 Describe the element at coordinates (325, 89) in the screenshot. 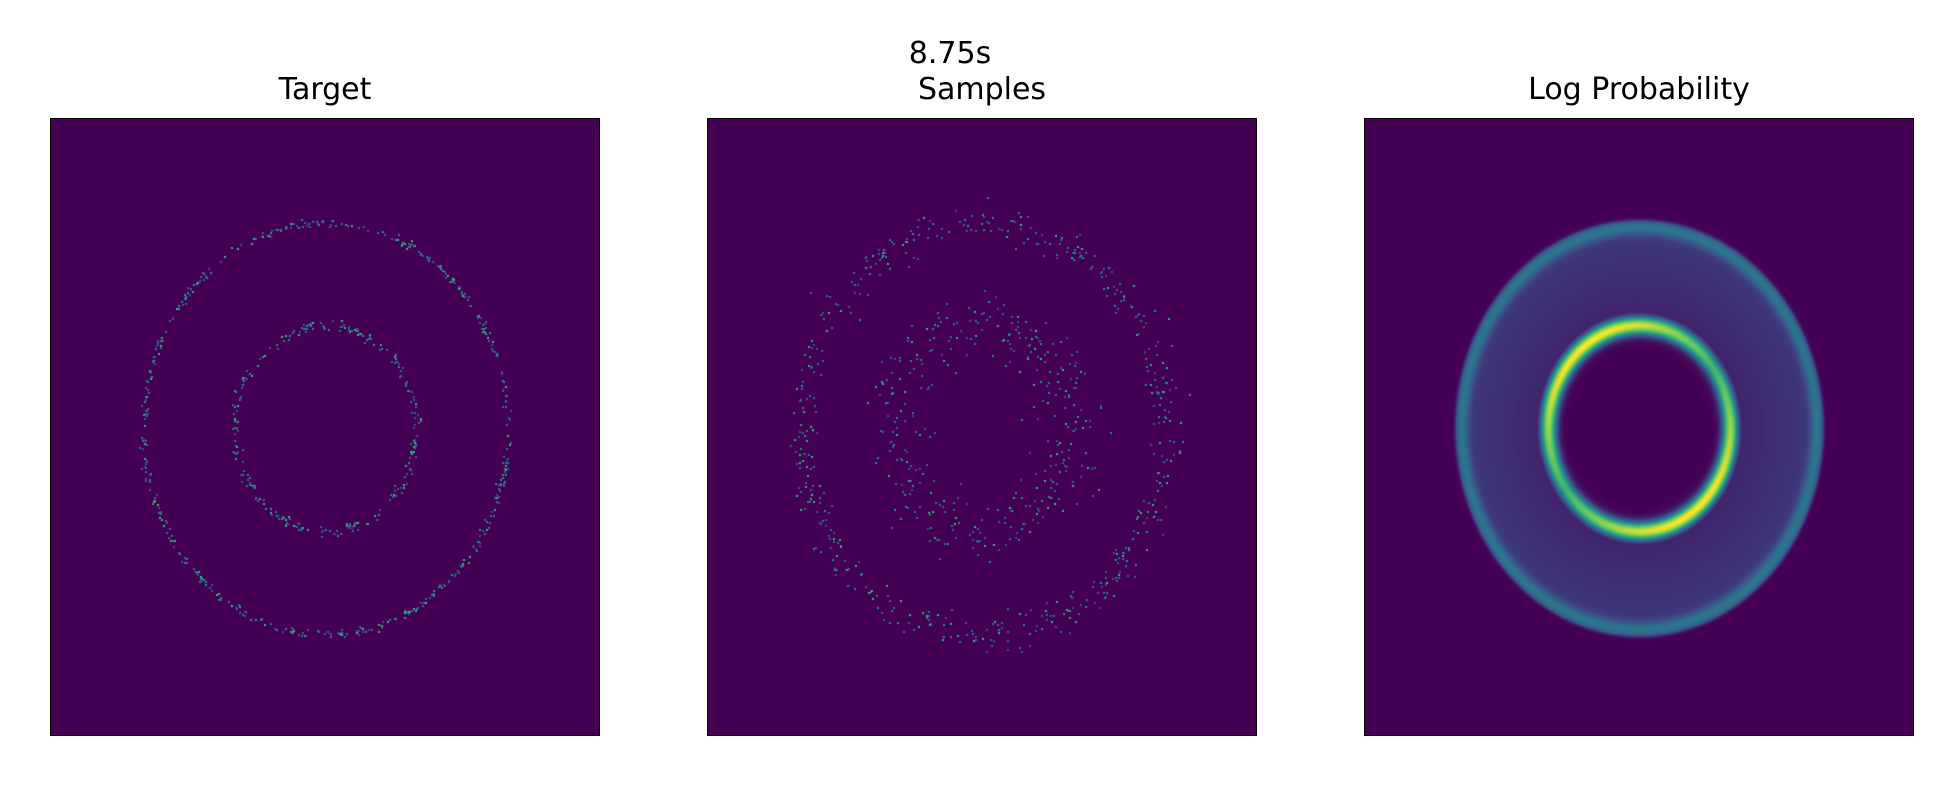

I see `target-title: Target` at that location.